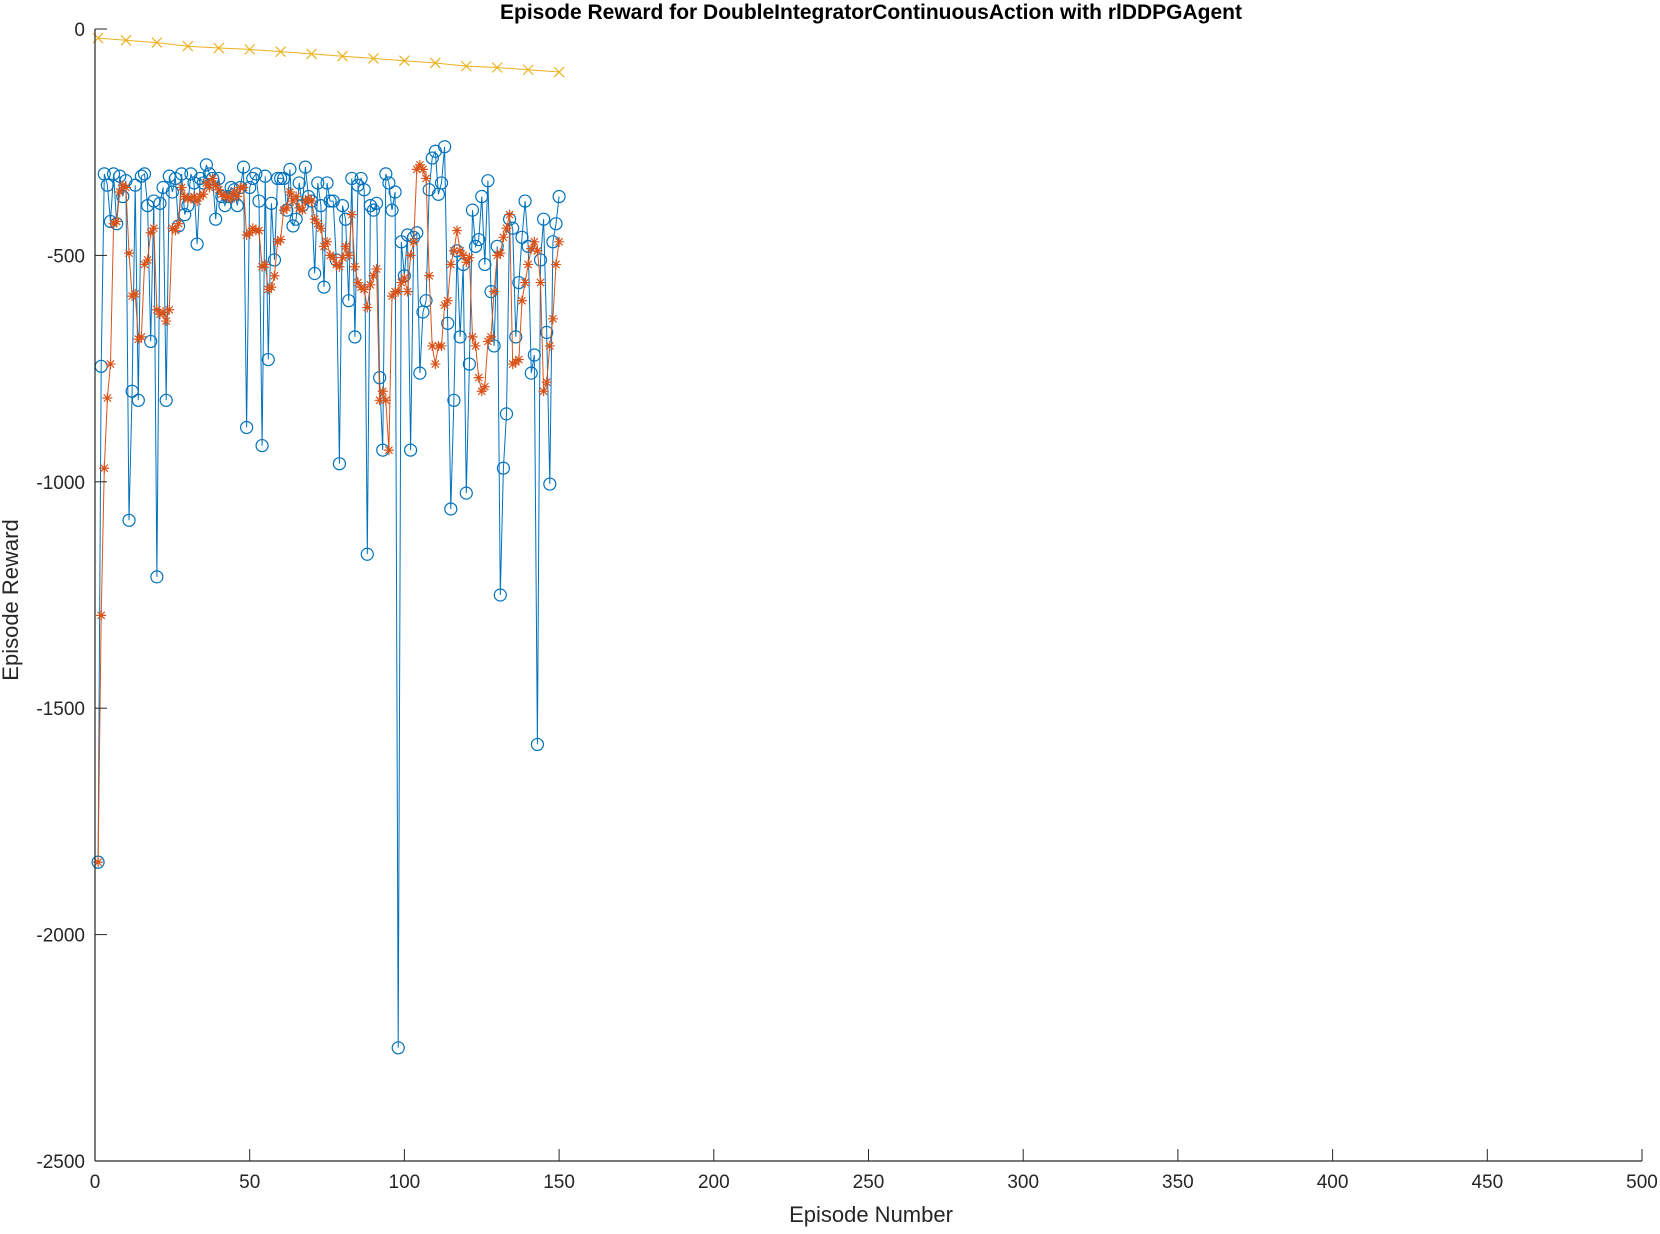 This screenshot has width=1660, height=1234. Describe the element at coordinates (1178, 1182) in the screenshot. I see `x-tick-label: 350` at that location.